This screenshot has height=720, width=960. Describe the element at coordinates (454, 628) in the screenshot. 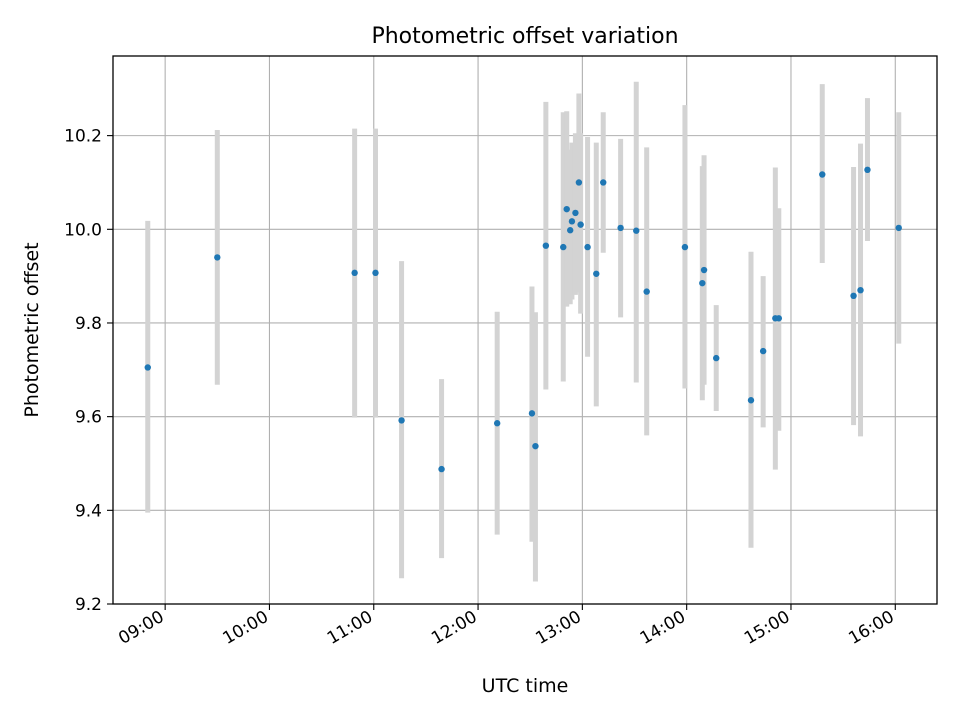

I see `x-tick-label: 12:00` at that location.